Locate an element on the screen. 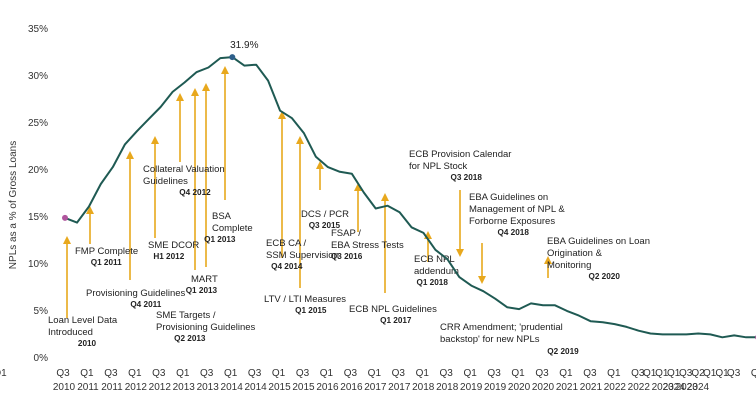 This screenshot has width=756, height=407. y-tick-label: 20% is located at coordinates (38, 170).